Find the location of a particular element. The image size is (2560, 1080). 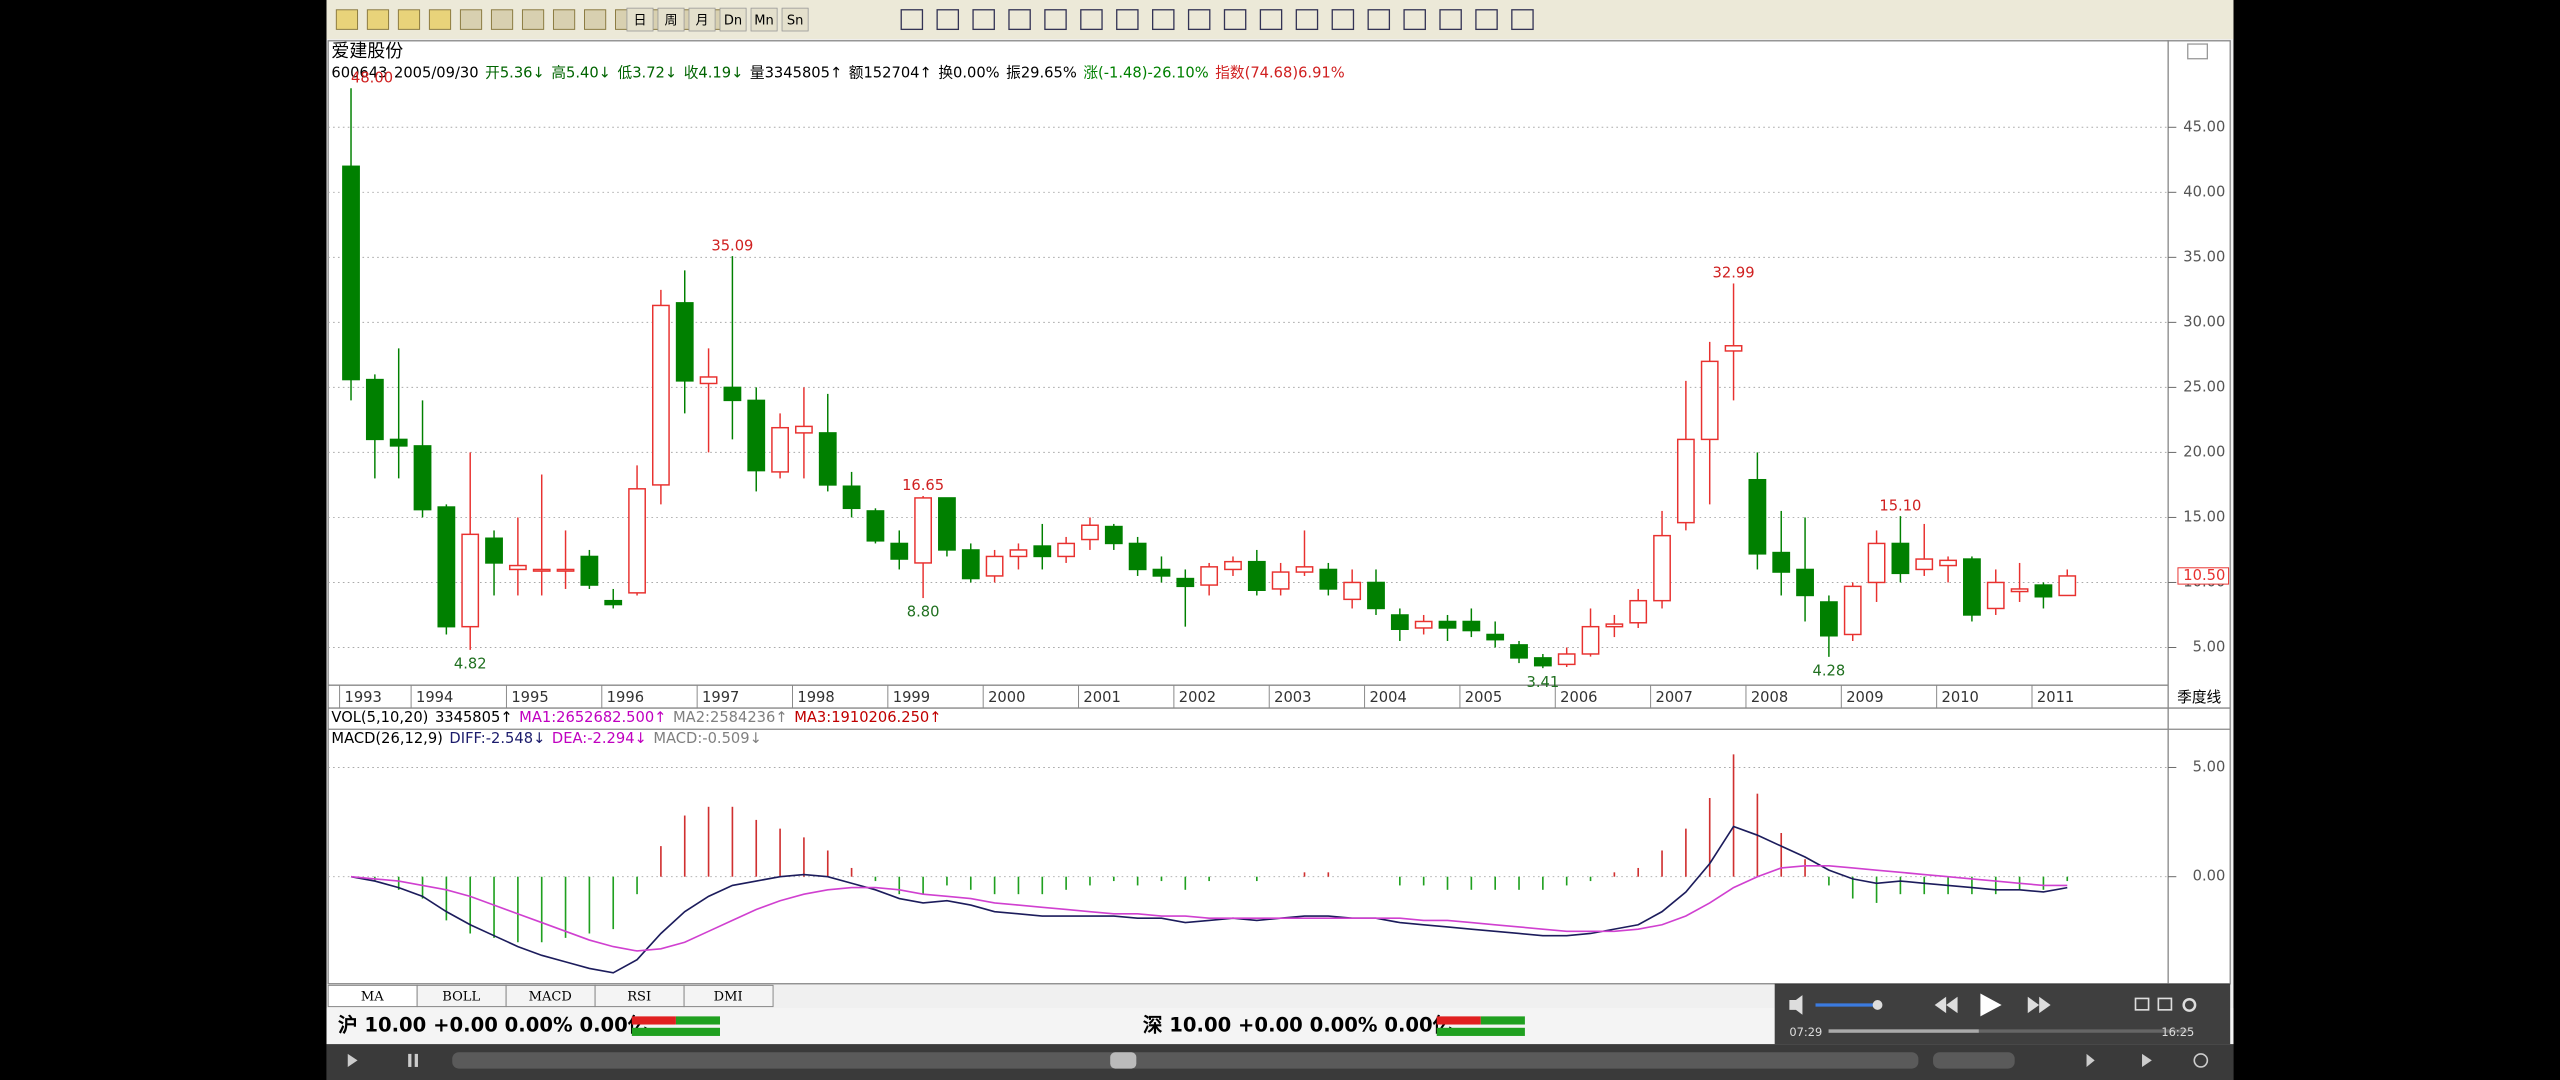

settings-button is located at coordinates (2201, 1060).